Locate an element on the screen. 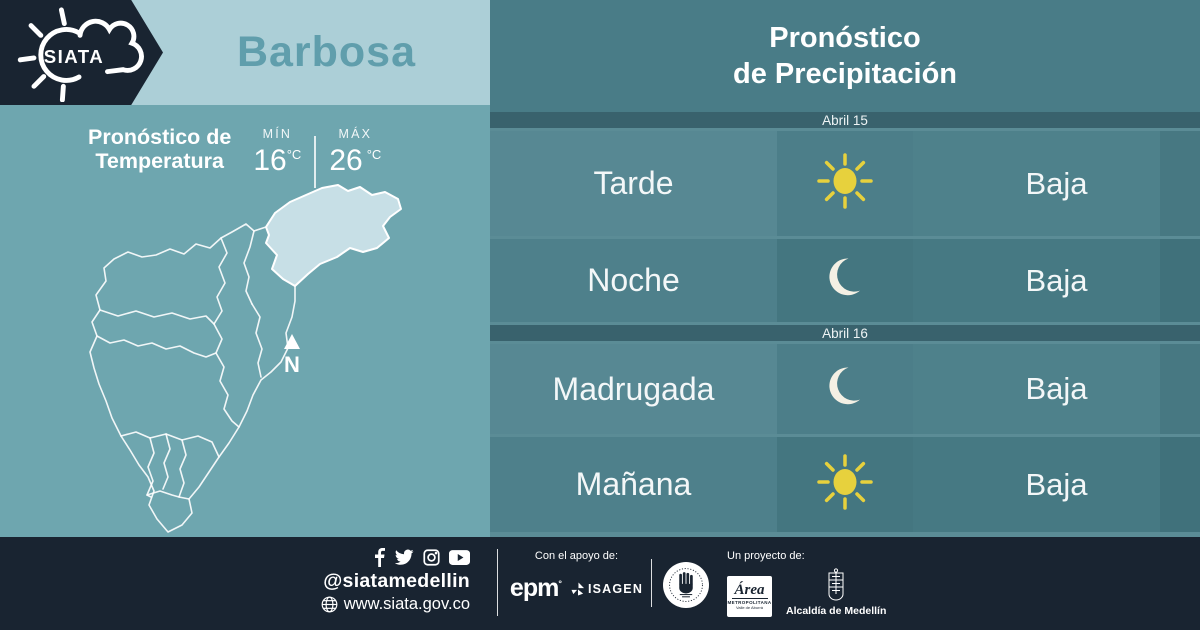  website-link: www.siata.gov.co is located at coordinates (406, 604).